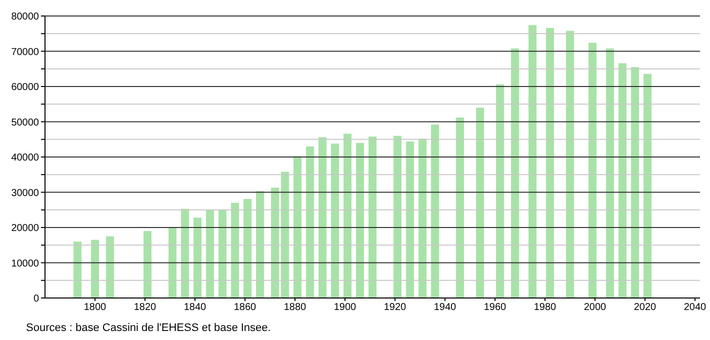 The width and height of the screenshot is (710, 340). What do you see at coordinates (245, 308) in the screenshot?
I see `x-tick-label: 1860` at bounding box center [245, 308].